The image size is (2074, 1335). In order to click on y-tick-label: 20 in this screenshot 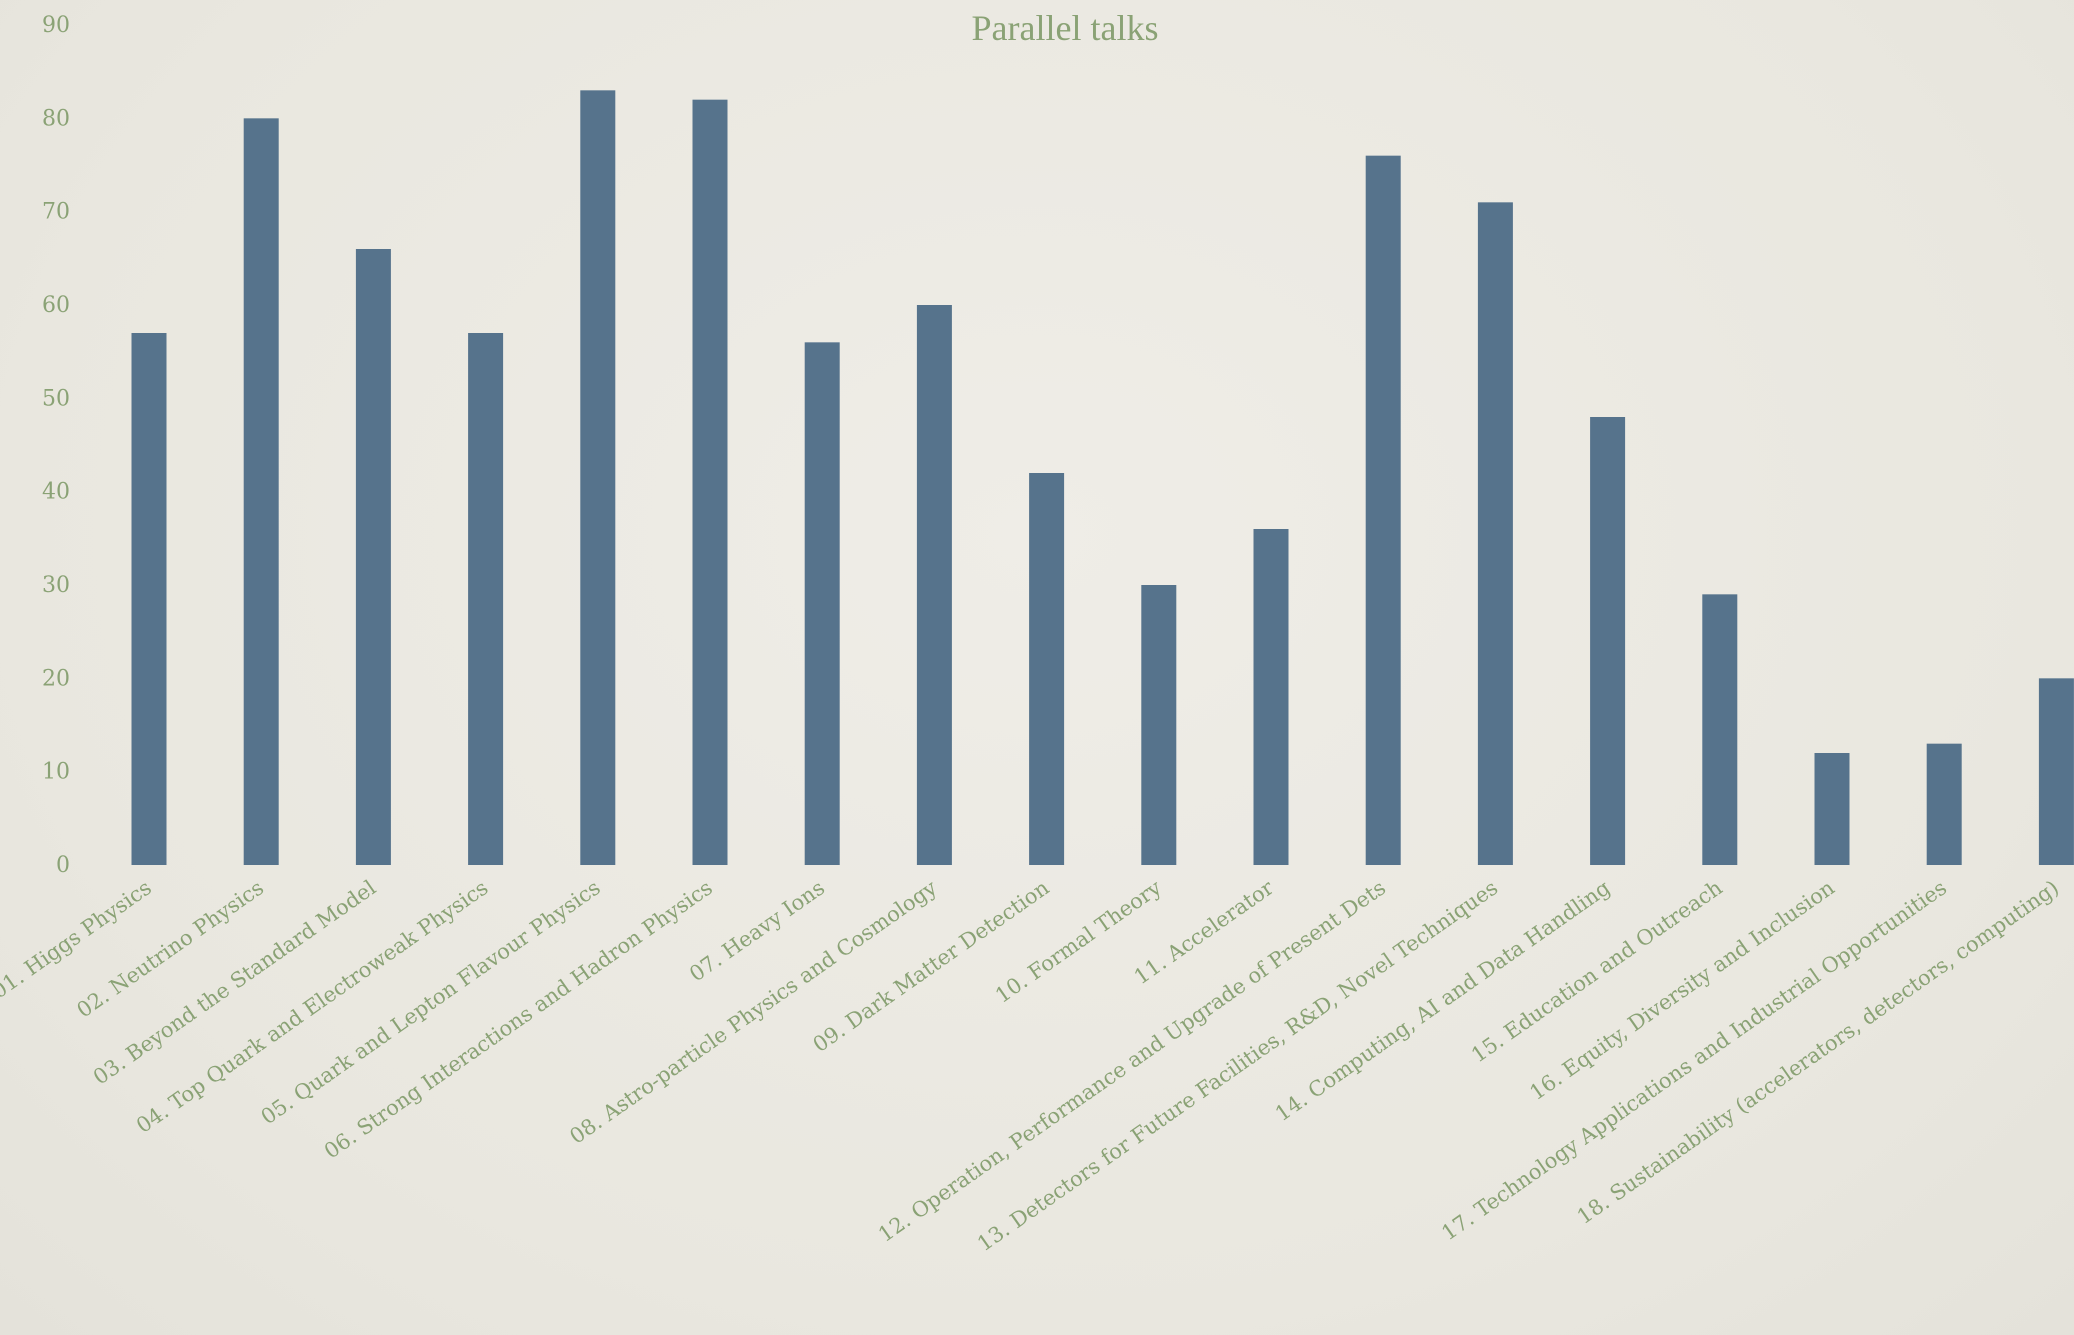, I will do `click(56, 678)`.